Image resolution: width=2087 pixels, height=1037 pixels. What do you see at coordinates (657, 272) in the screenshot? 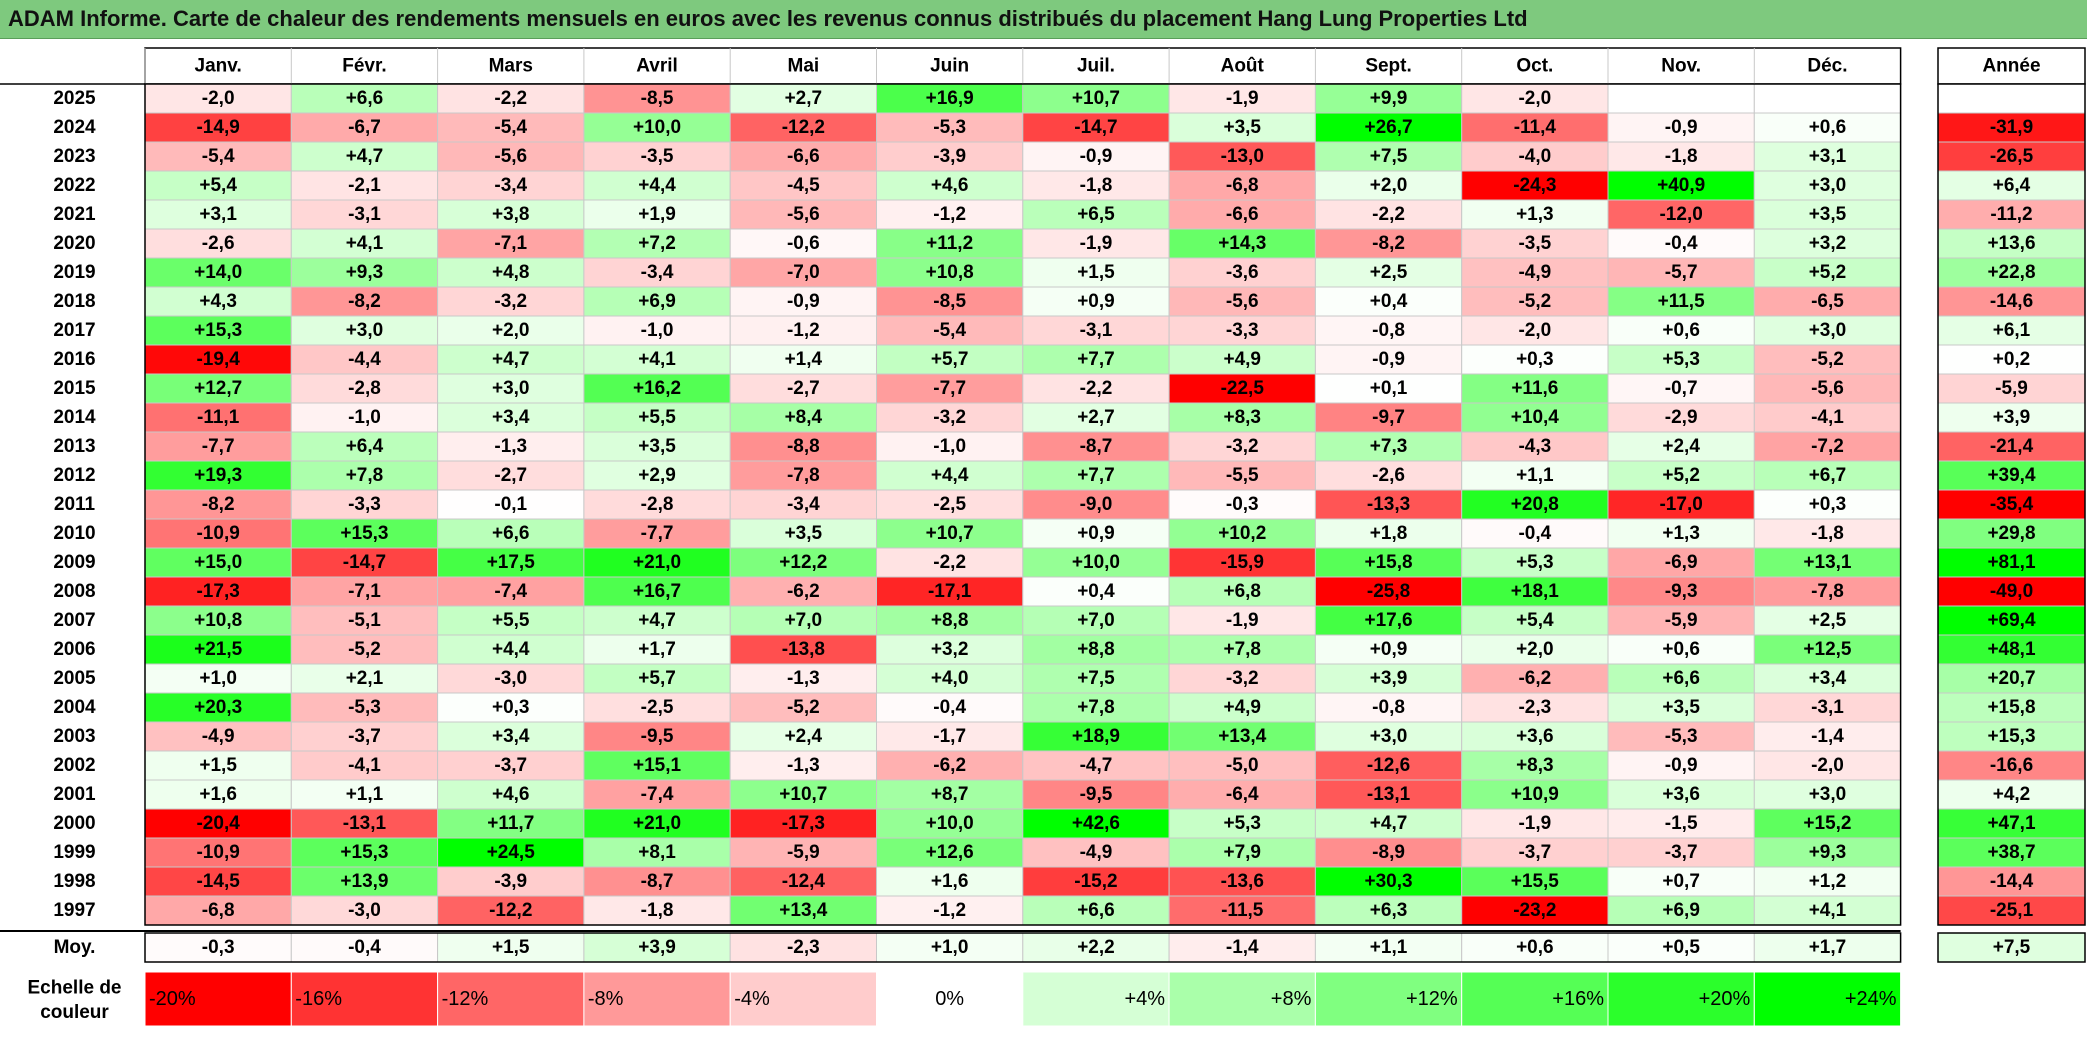
I see `cell-value-label: -3,4` at bounding box center [657, 272].